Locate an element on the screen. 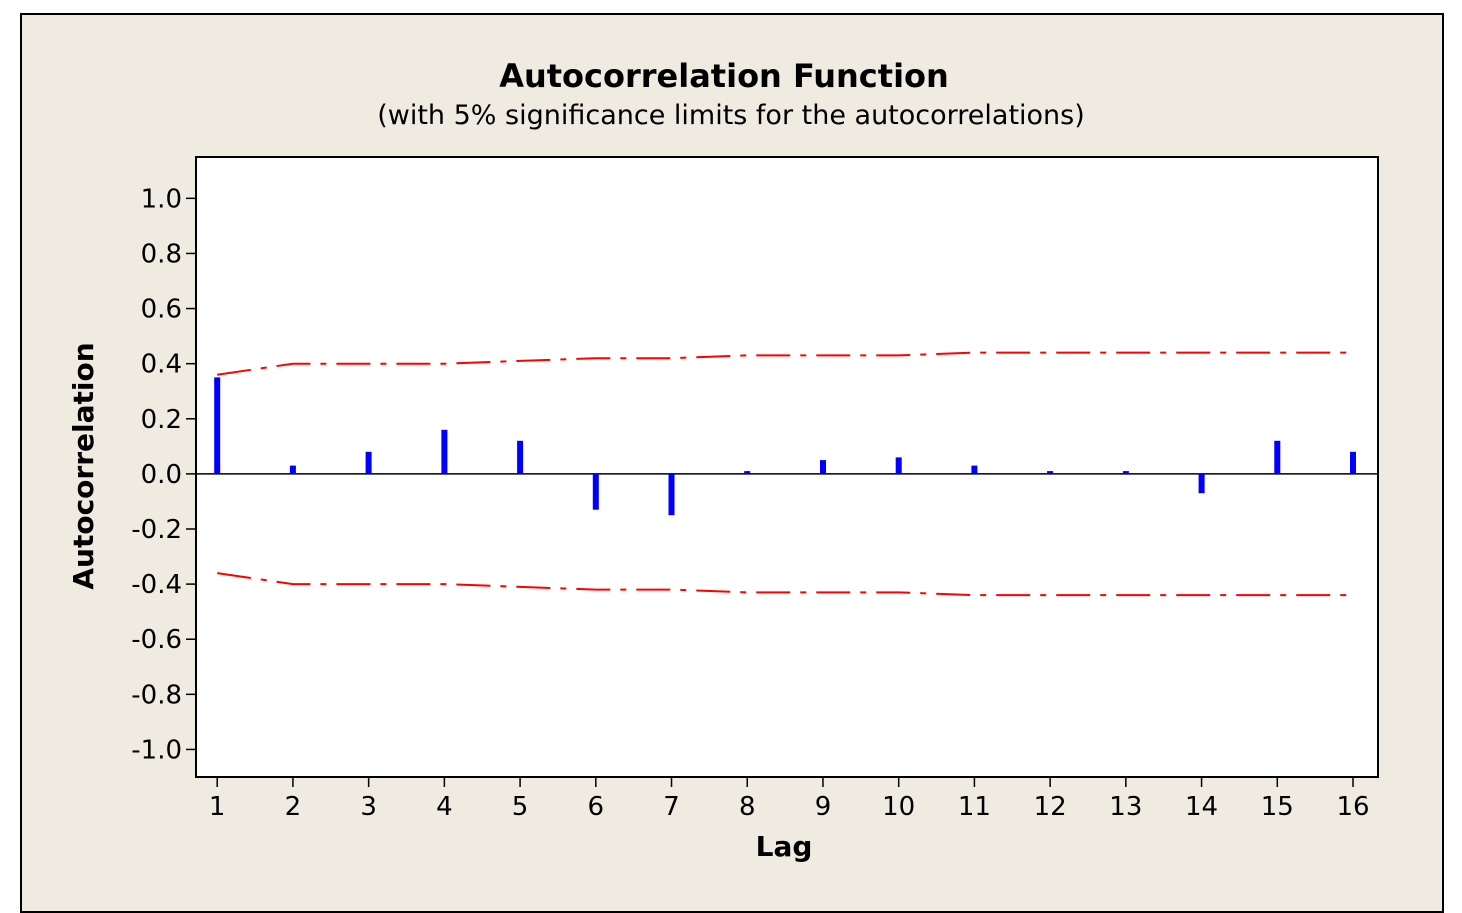  y-tick-label: 0.4 is located at coordinates (161, 365).